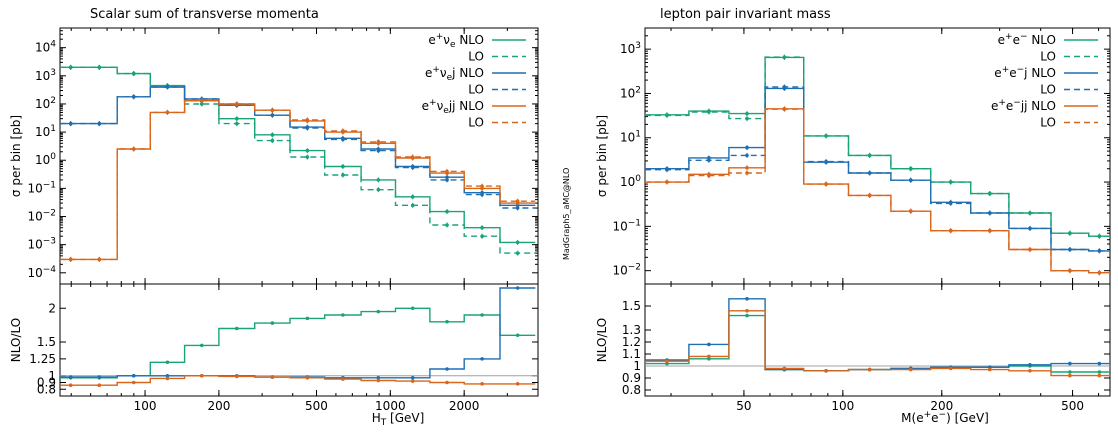 This screenshot has width=1118, height=432. Describe the element at coordinates (566, 214) in the screenshot. I see `watermark-text: MadGraph5_aMC@NLO` at that location.